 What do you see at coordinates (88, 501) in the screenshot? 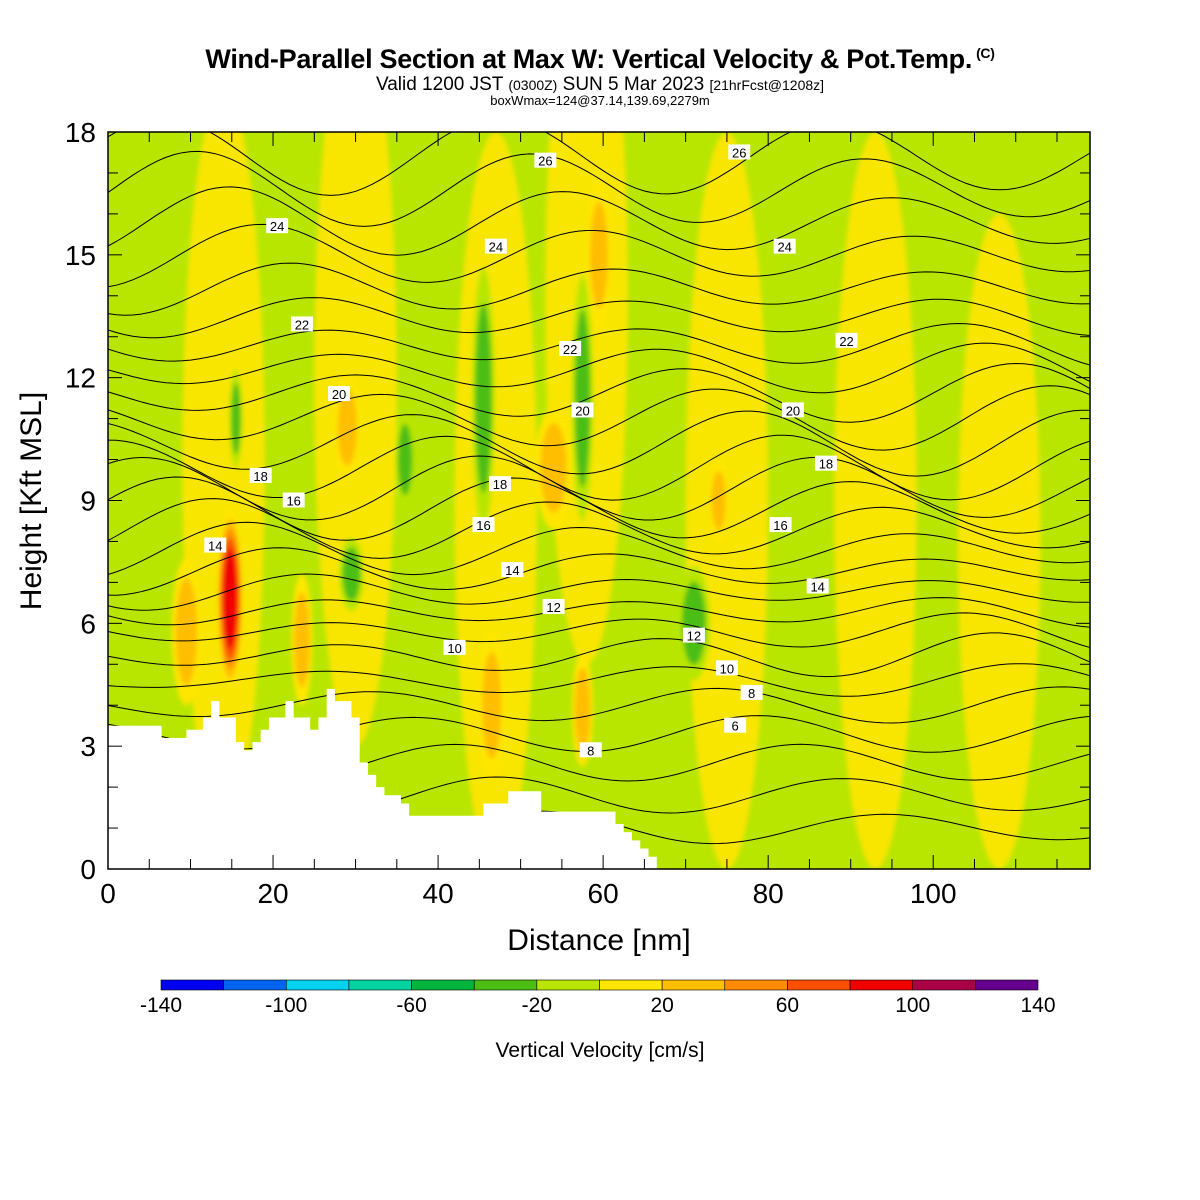
I see `y-tick-label: 9` at bounding box center [88, 501].